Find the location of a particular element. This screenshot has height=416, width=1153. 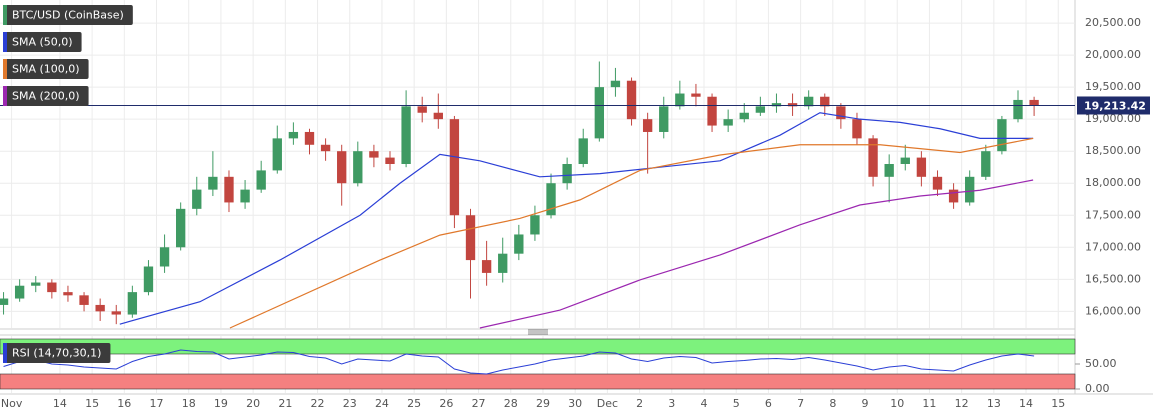

legend-item: SMA (50,0) is located at coordinates (42, 42).